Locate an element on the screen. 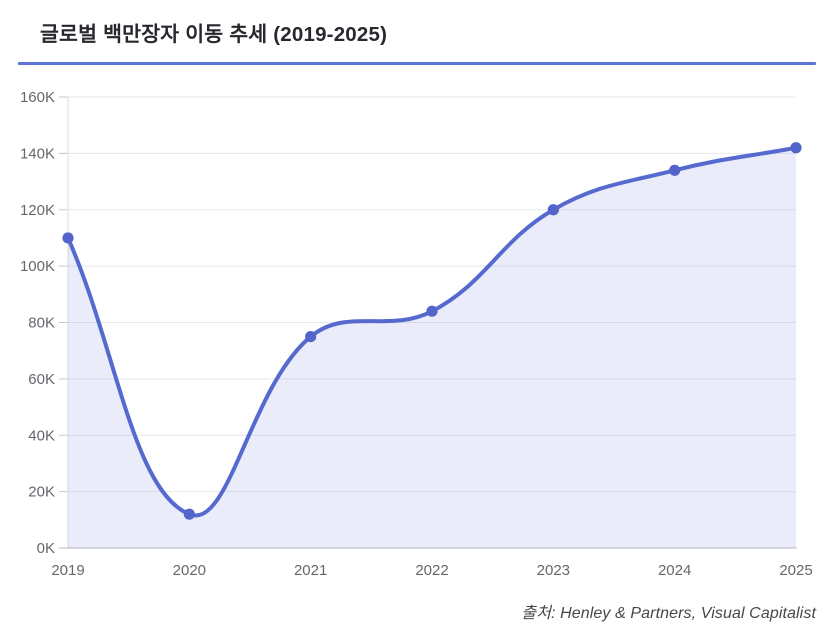 The width and height of the screenshot is (832, 628). y-tick-label: 100K is located at coordinates (37, 266).